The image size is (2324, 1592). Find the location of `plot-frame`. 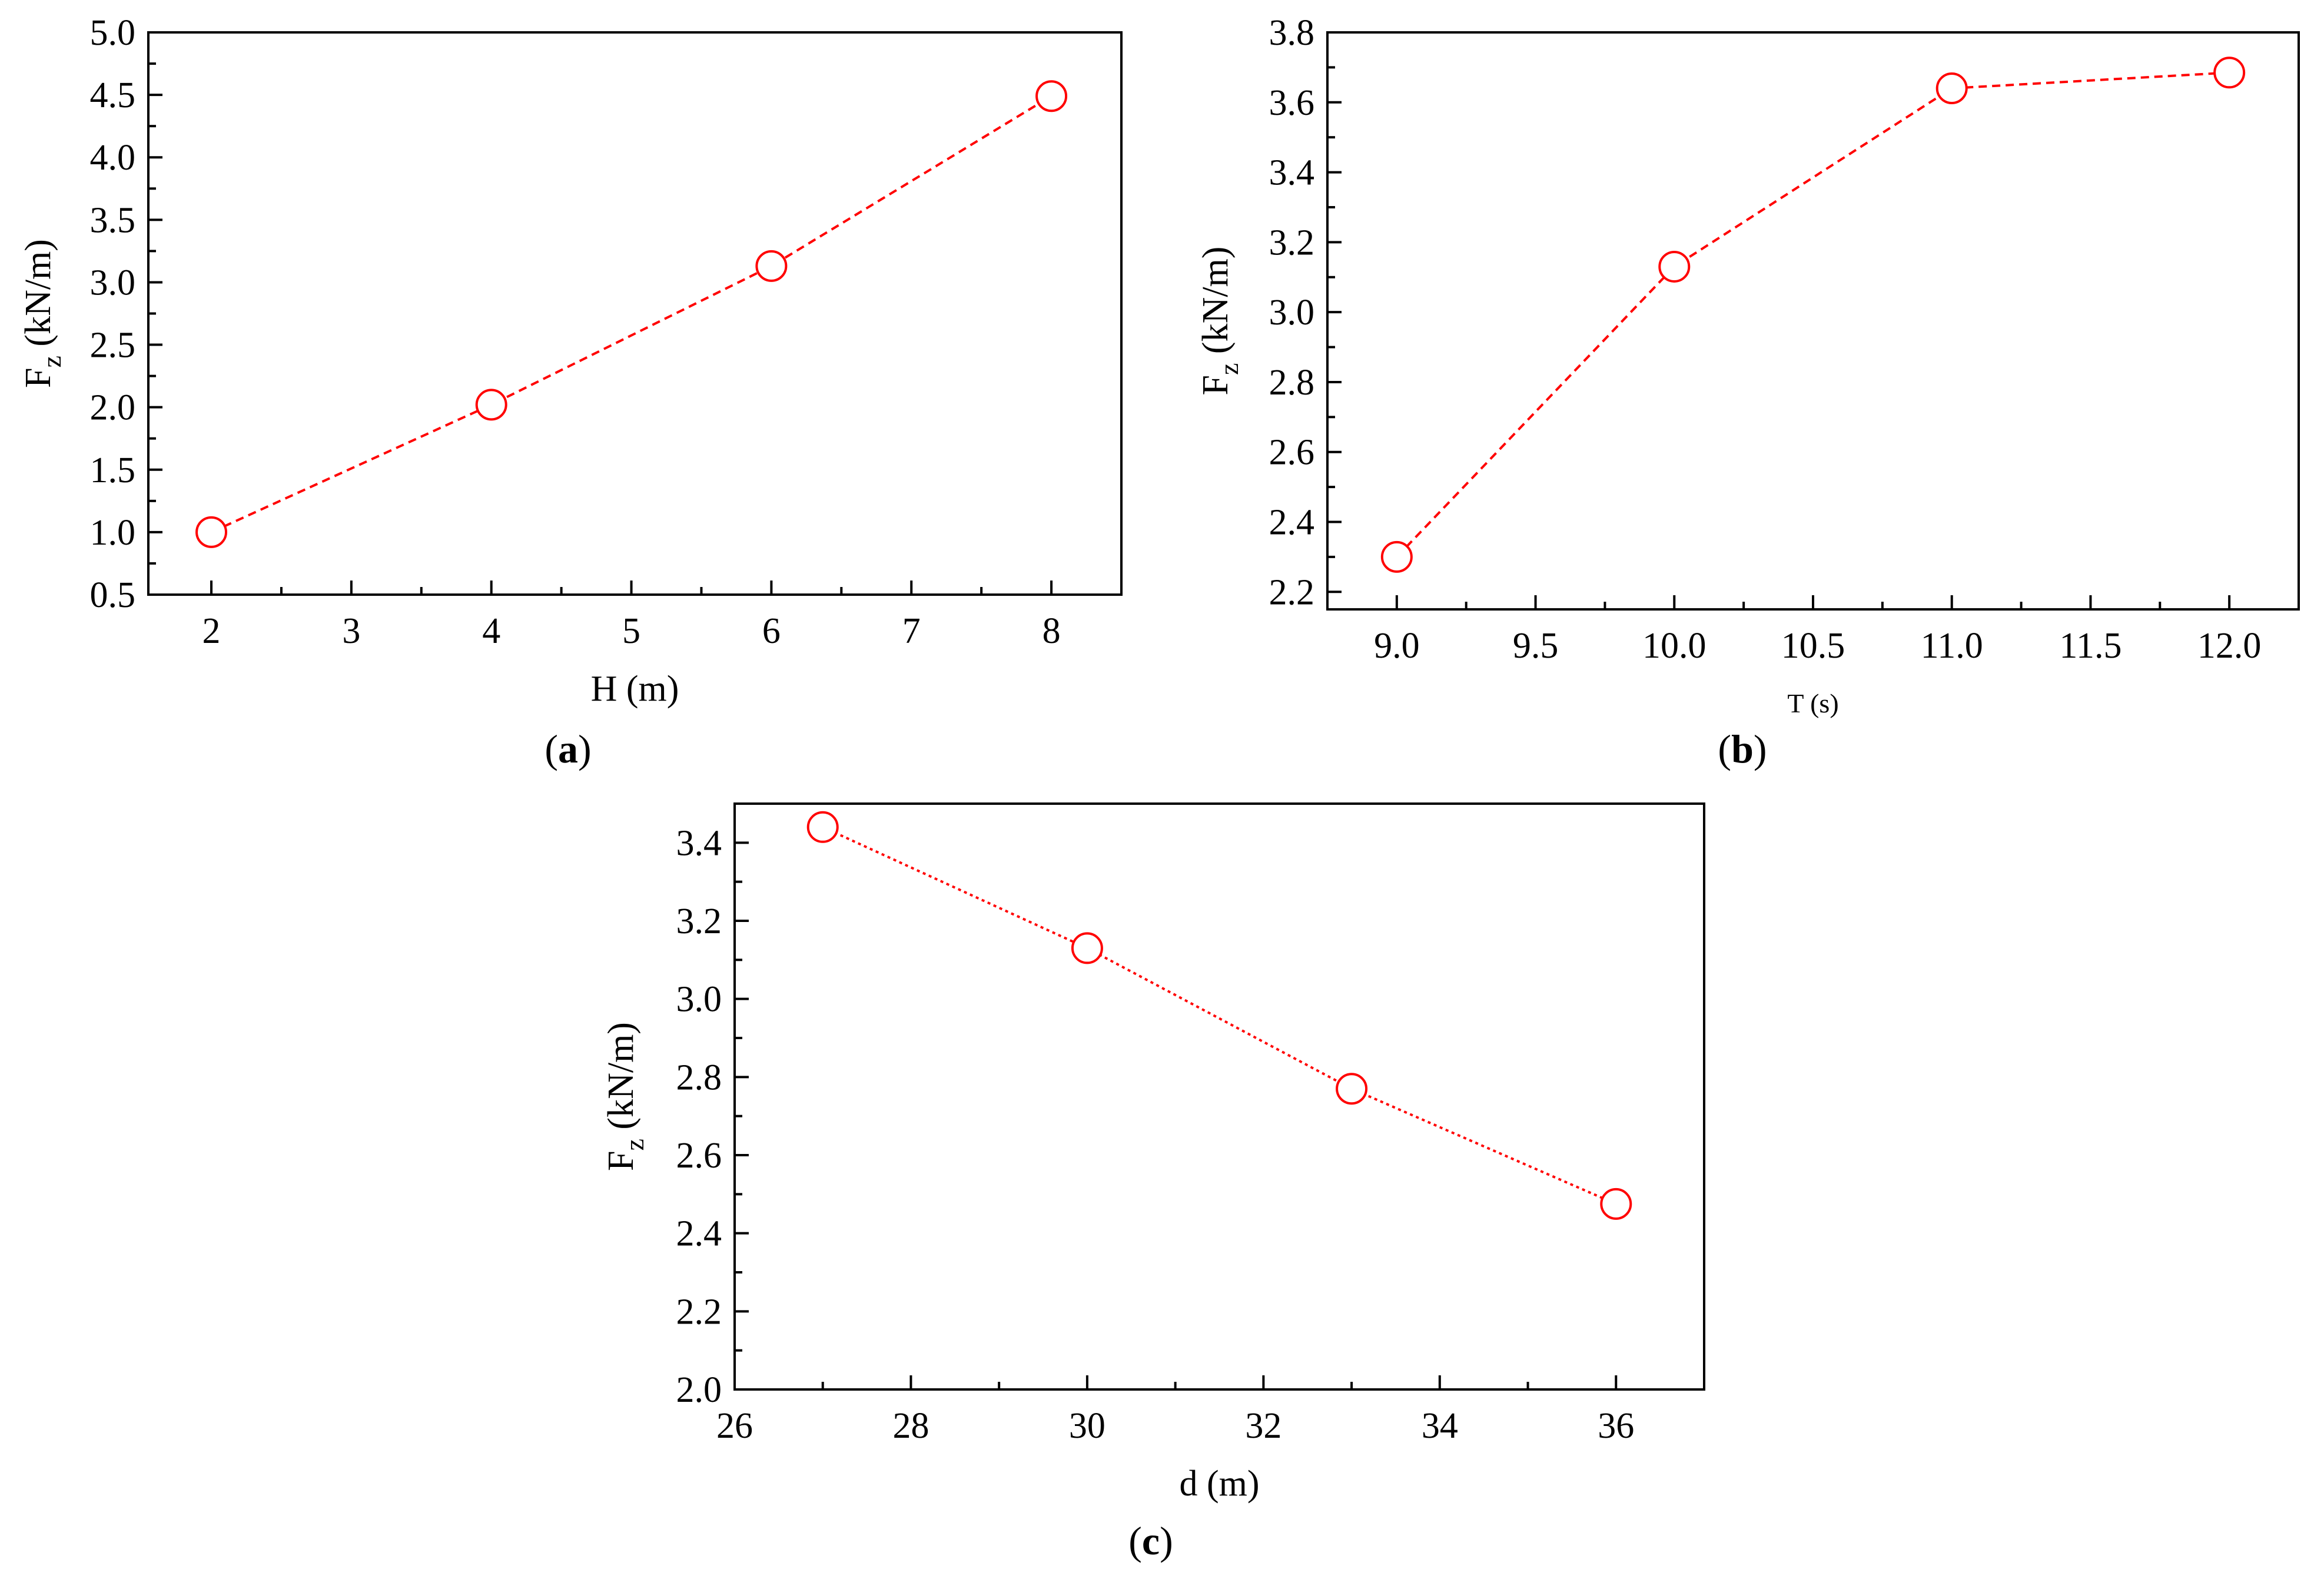

plot-frame is located at coordinates (635, 313).